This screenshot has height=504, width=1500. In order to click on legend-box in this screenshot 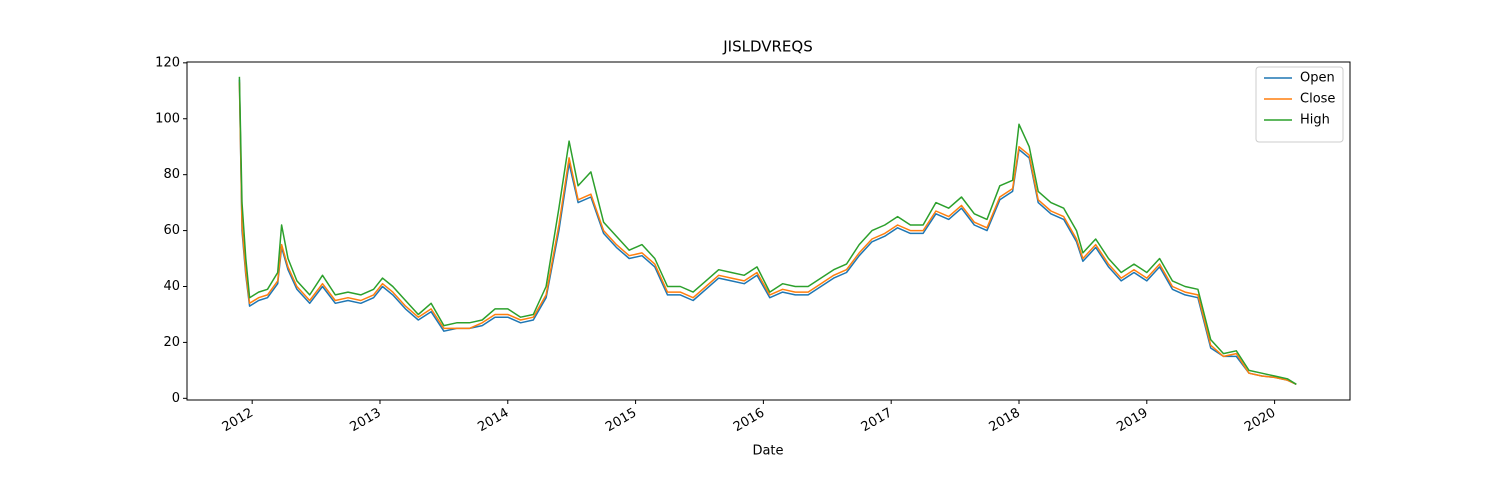, I will do `click(1299, 104)`.